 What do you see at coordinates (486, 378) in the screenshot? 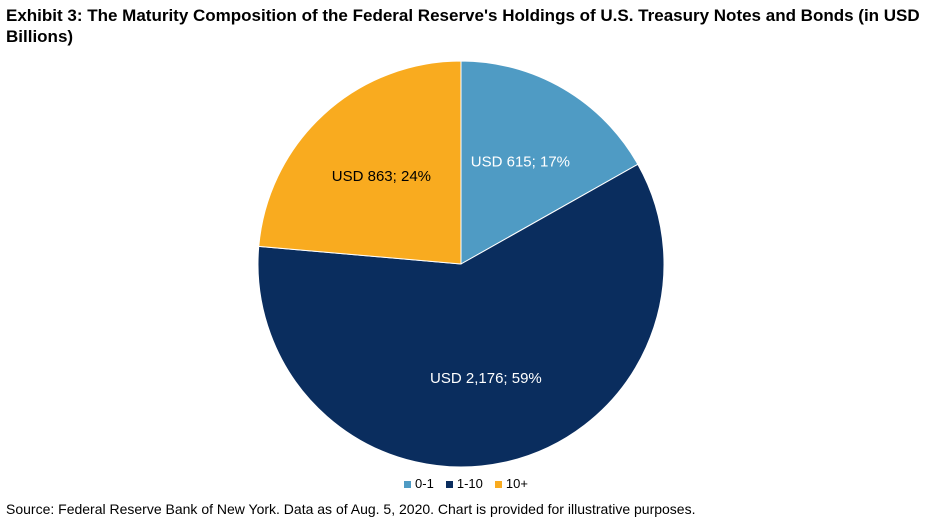
I see `data-label-1-10: USD 2,176; 59%` at bounding box center [486, 378].